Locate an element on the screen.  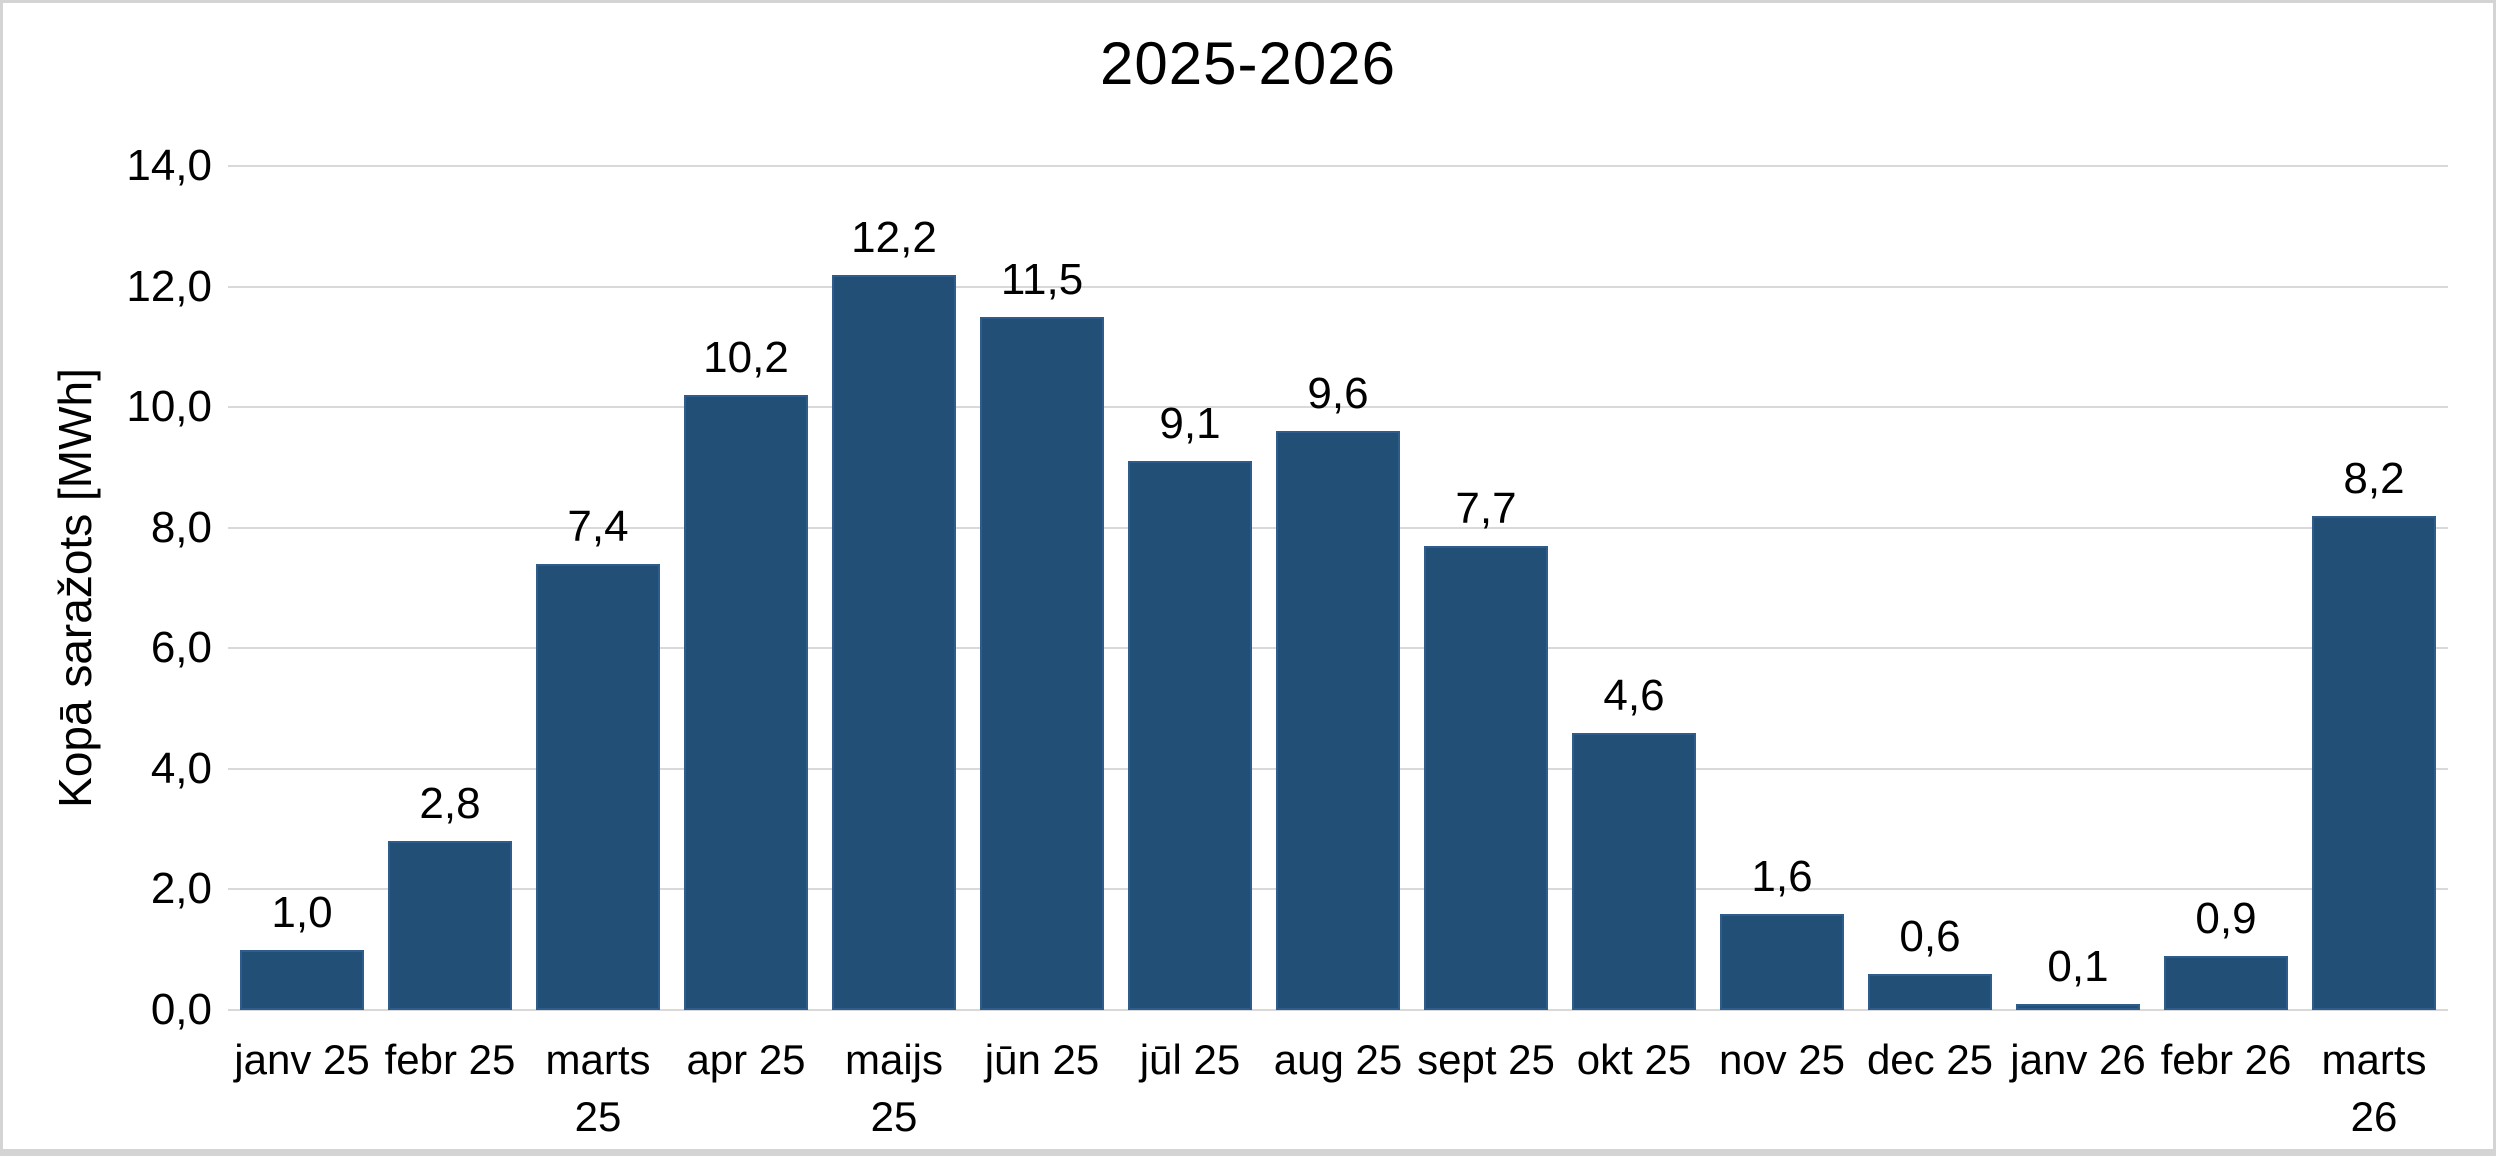
x-tick-label: marts 25 is located at coordinates (598, 1088).